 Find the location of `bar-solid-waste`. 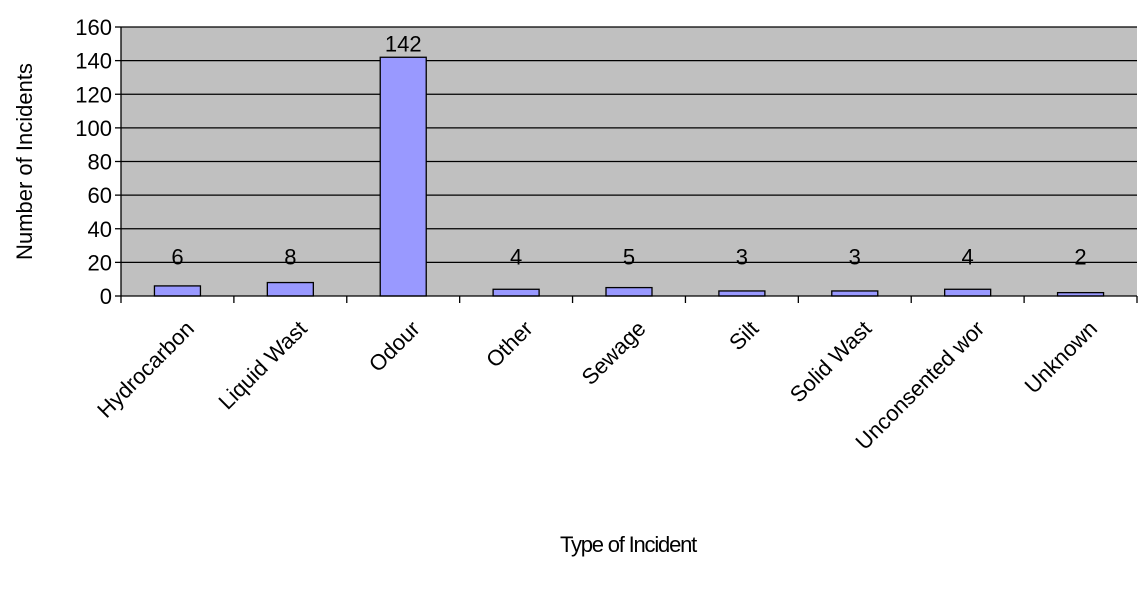

bar-solid-waste is located at coordinates (855, 293).